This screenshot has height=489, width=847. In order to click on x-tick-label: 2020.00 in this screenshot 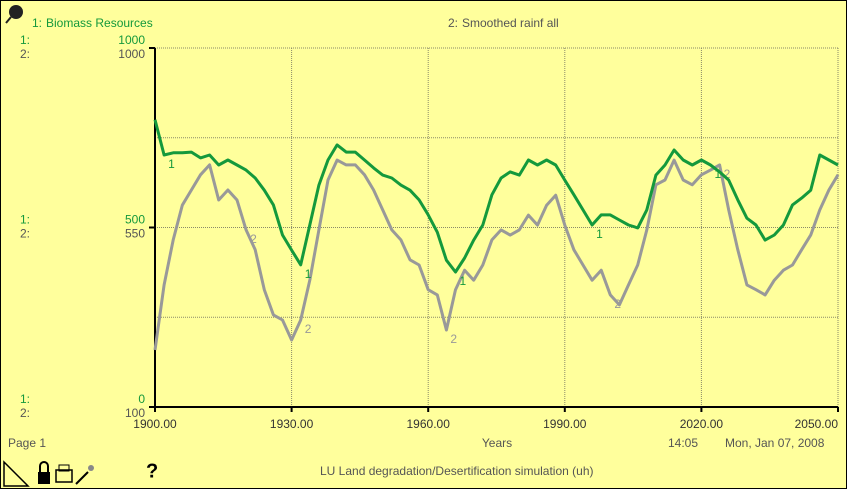, I will do `click(702, 424)`.